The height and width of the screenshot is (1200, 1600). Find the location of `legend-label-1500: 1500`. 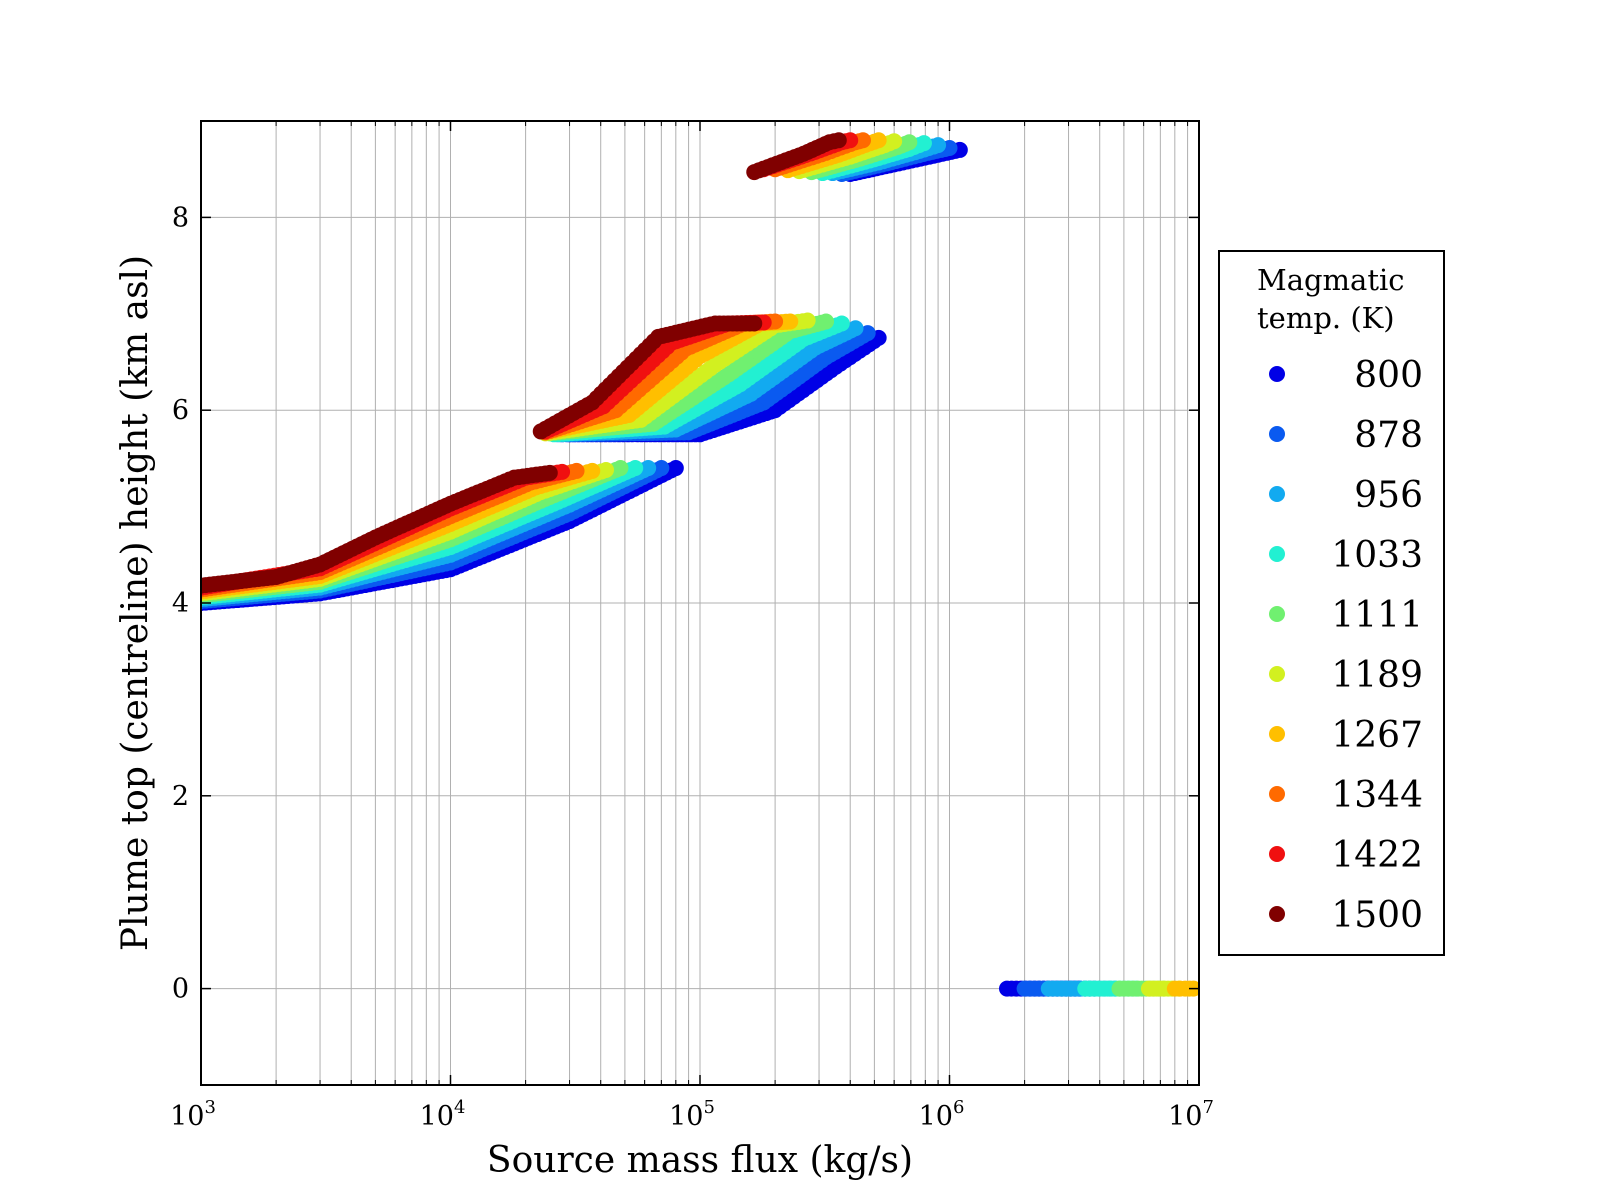

legend-label-1500: 1500 is located at coordinates (1377, 915).